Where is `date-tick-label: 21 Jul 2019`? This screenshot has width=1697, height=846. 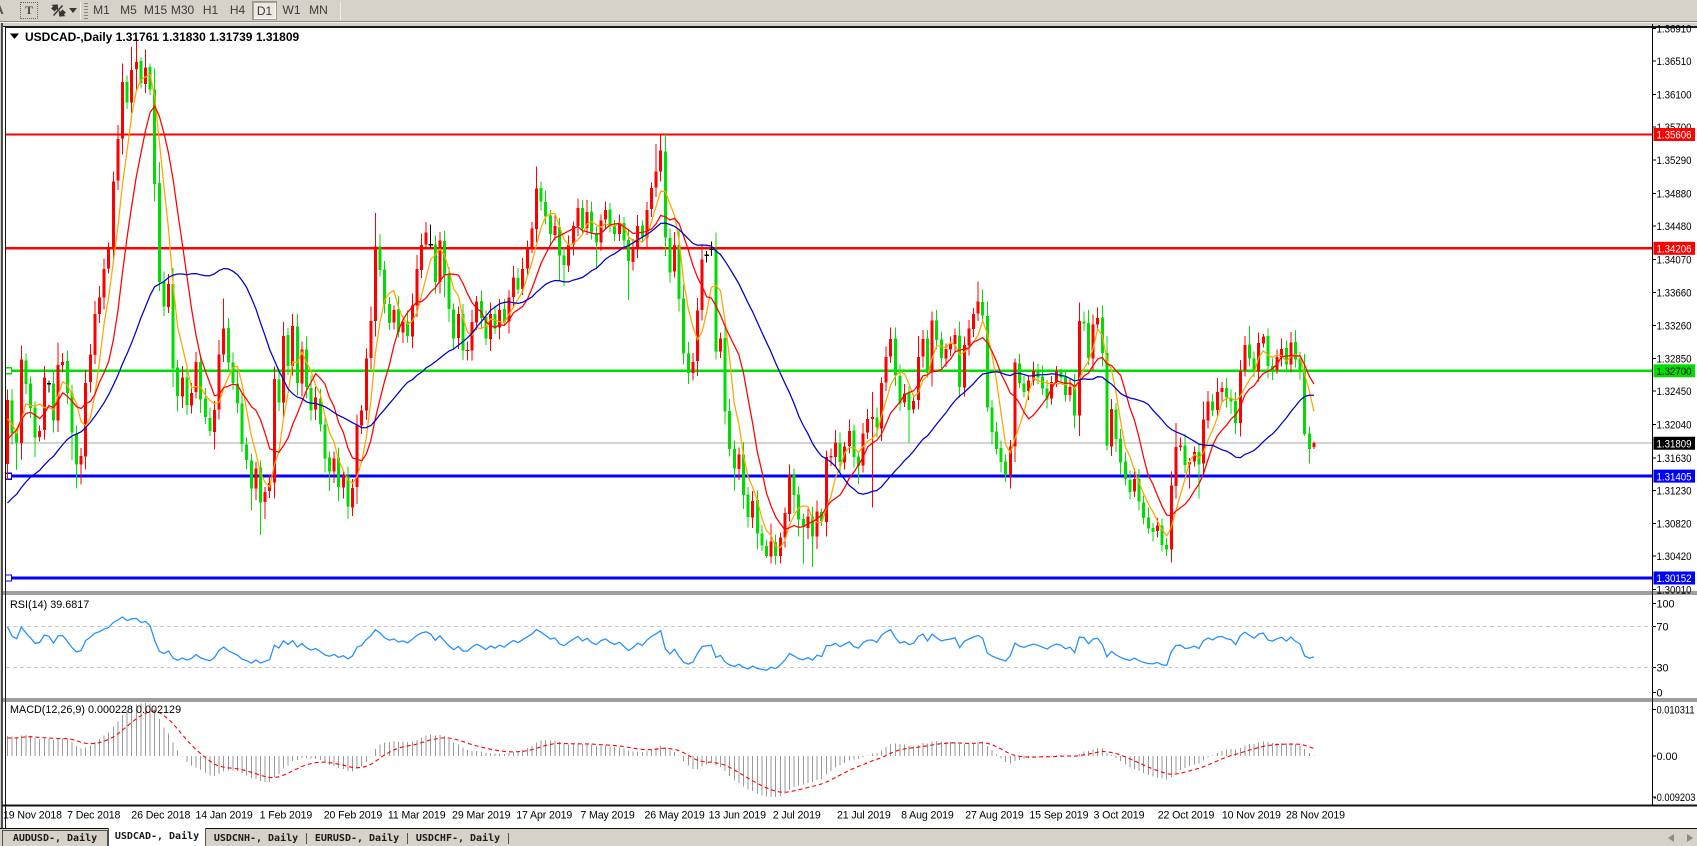
date-tick-label: 21 Jul 2019 is located at coordinates (864, 816).